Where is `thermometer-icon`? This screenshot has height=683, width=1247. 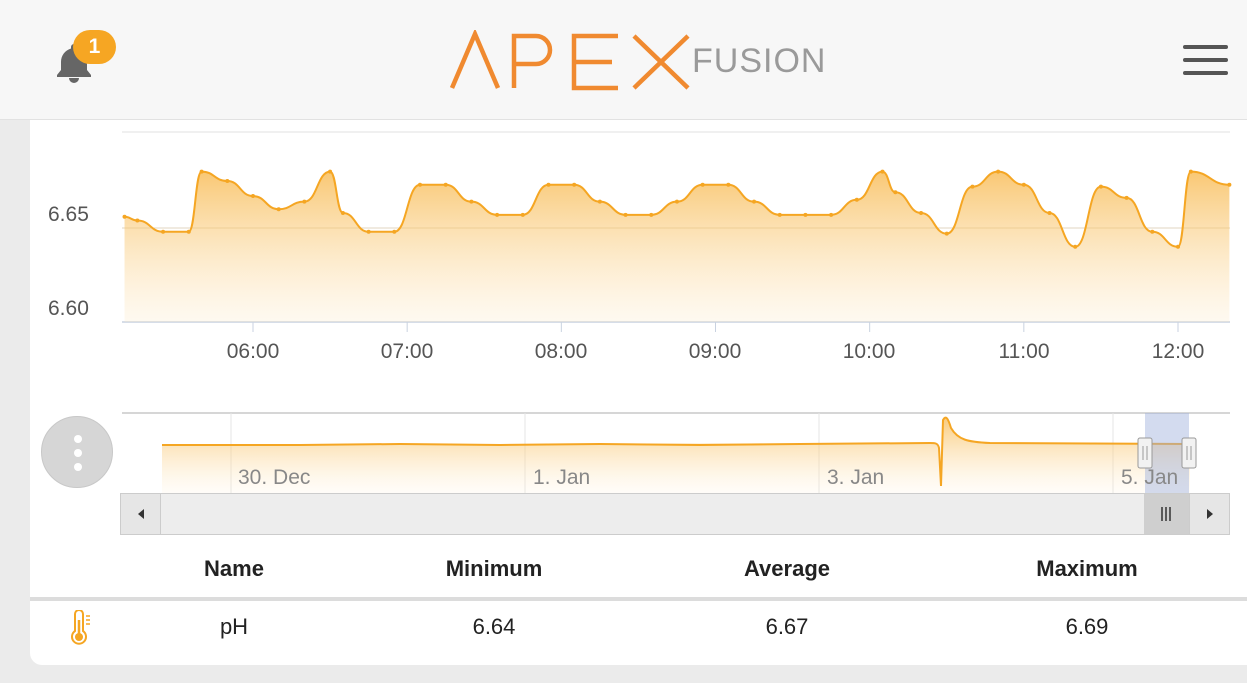
thermometer-icon is located at coordinates (80, 627).